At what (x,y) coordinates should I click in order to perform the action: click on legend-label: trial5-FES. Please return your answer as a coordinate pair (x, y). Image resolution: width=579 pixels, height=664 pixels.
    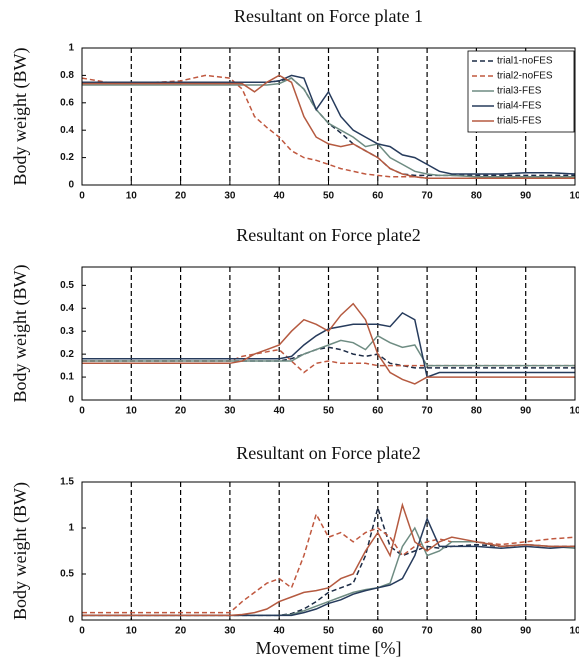
    Looking at the image, I should click on (519, 121).